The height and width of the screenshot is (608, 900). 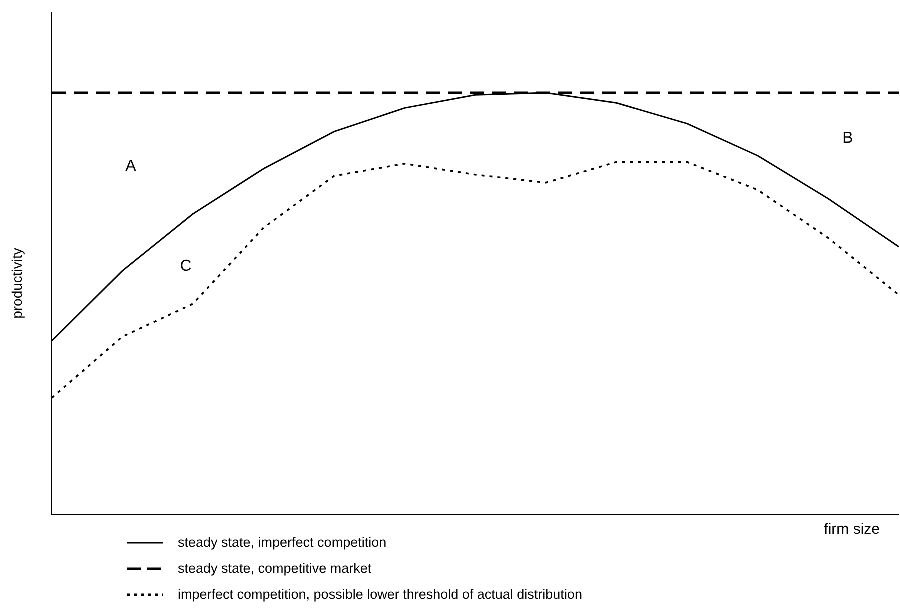 I want to click on legend-label: steady state, competitive market, so click(x=275, y=568).